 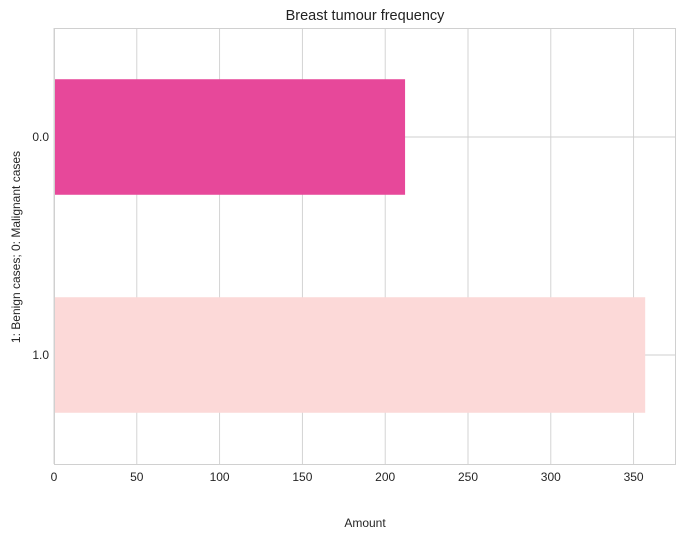 What do you see at coordinates (634, 477) in the screenshot?
I see `x-tick-label: 350` at bounding box center [634, 477].